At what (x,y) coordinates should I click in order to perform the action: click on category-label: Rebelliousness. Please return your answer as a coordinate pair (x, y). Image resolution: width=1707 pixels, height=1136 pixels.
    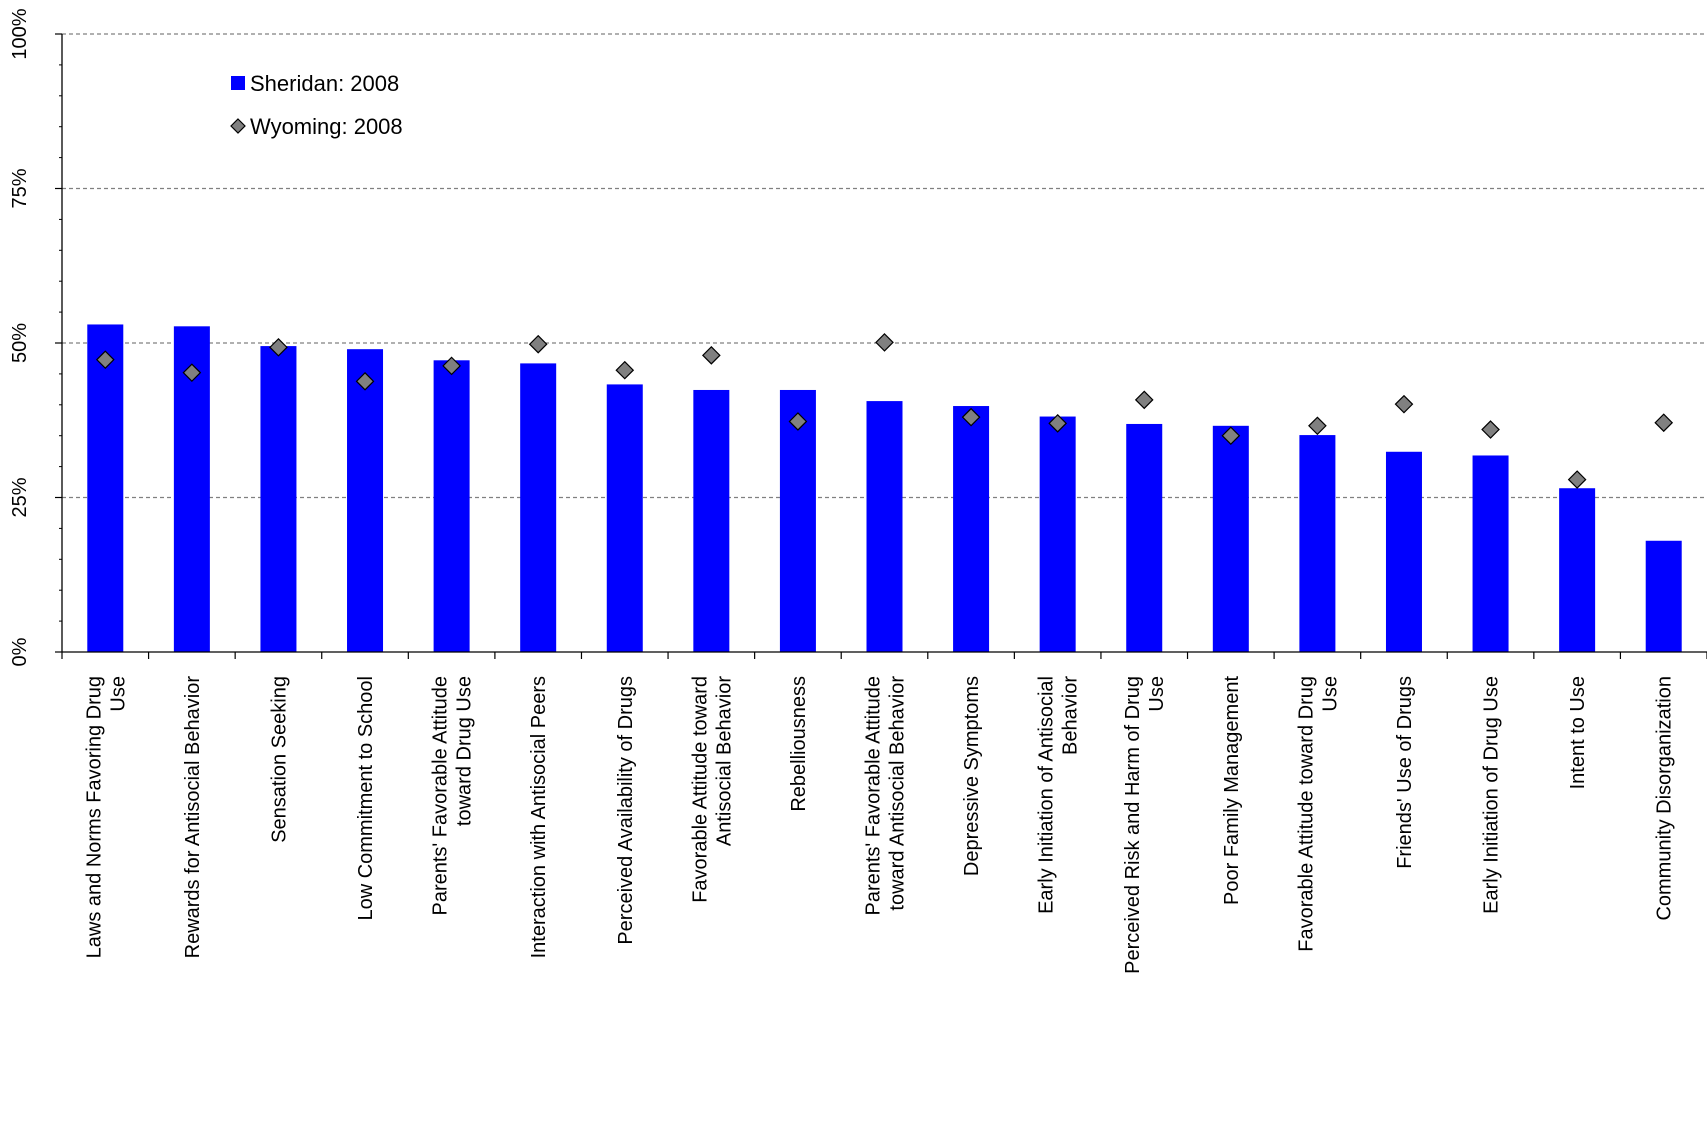
    Looking at the image, I should click on (799, 744).